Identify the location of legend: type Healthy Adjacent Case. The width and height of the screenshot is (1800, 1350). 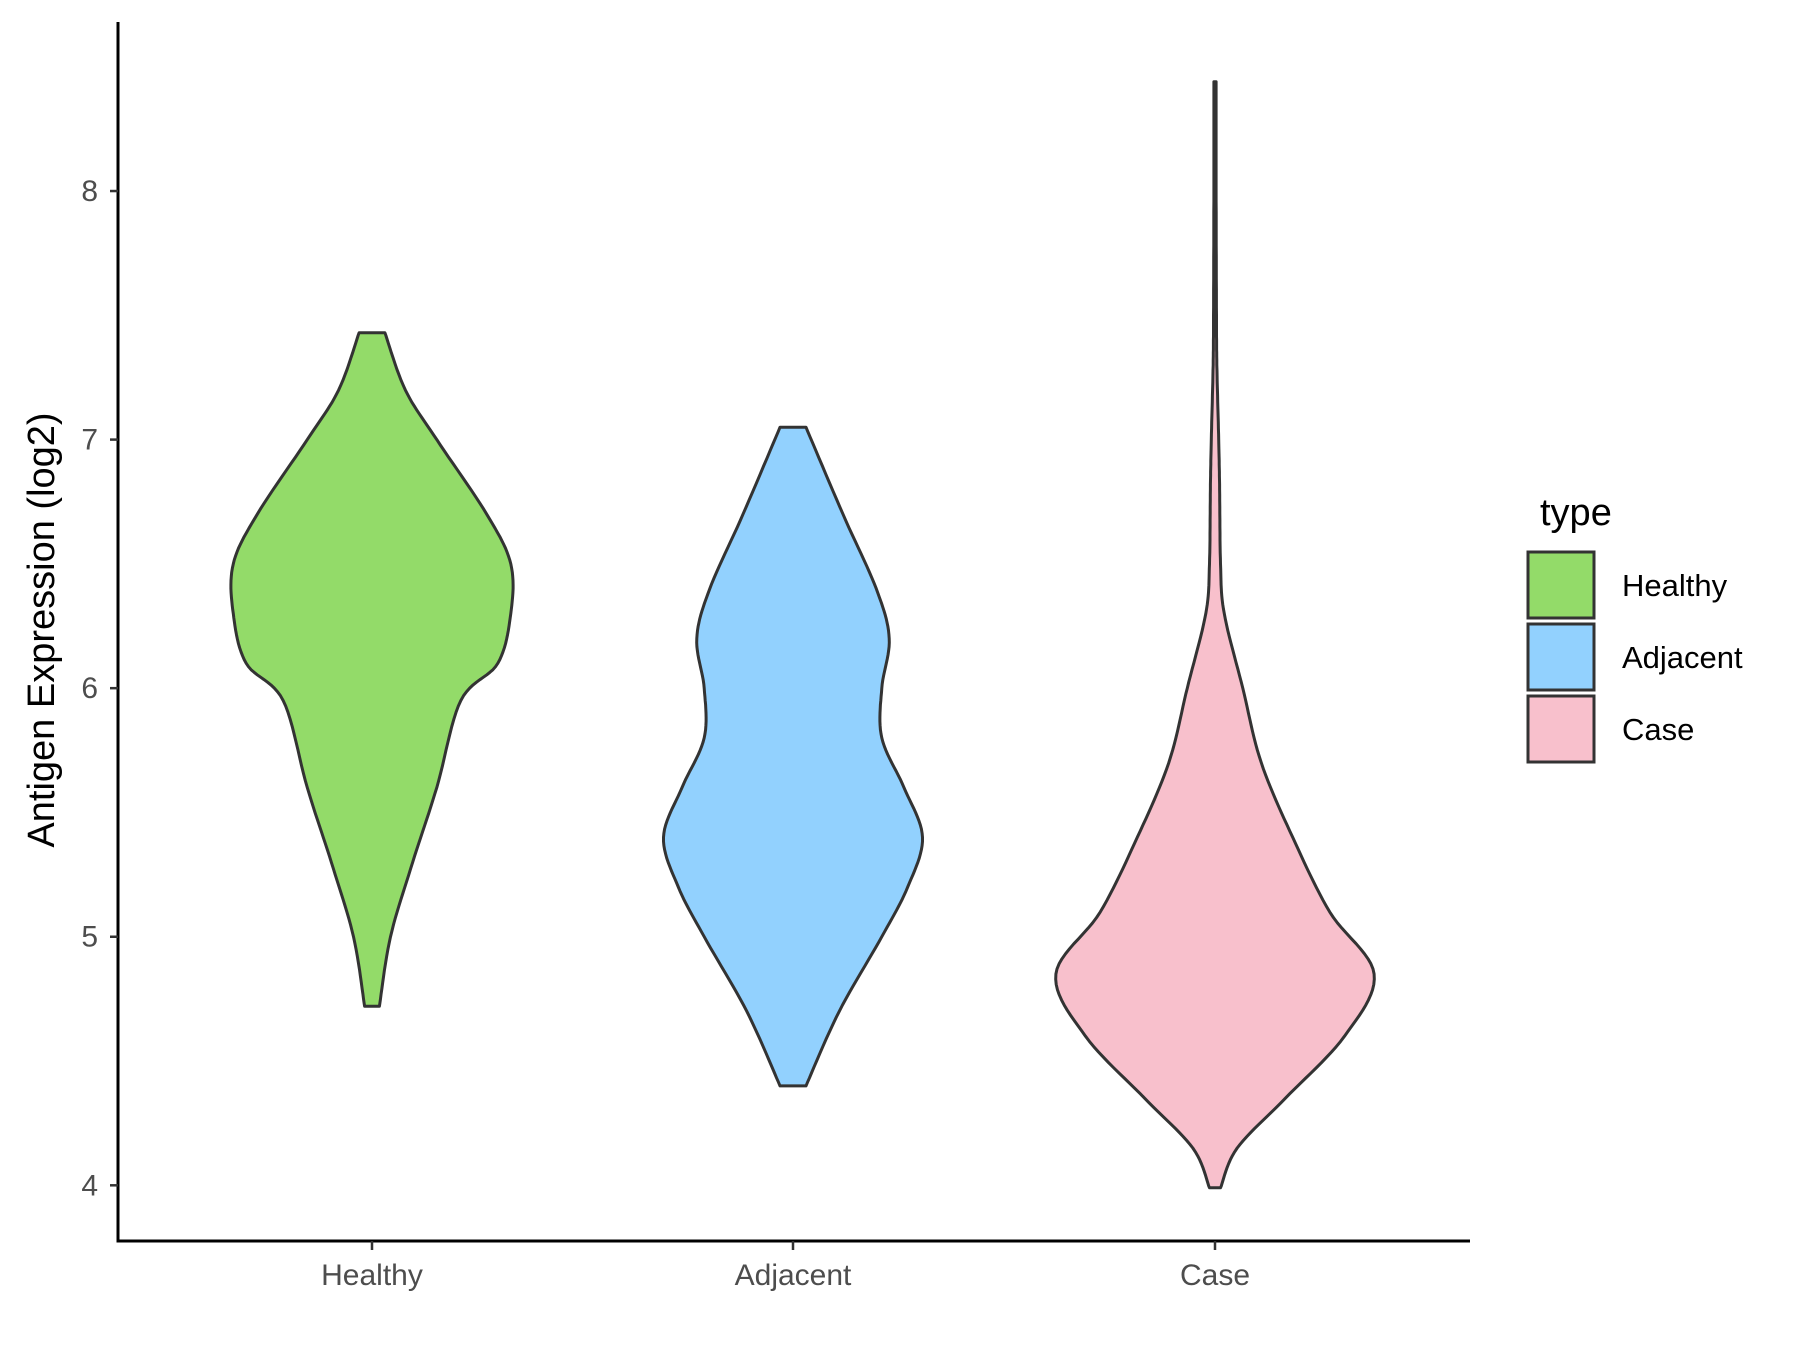
(1634, 628).